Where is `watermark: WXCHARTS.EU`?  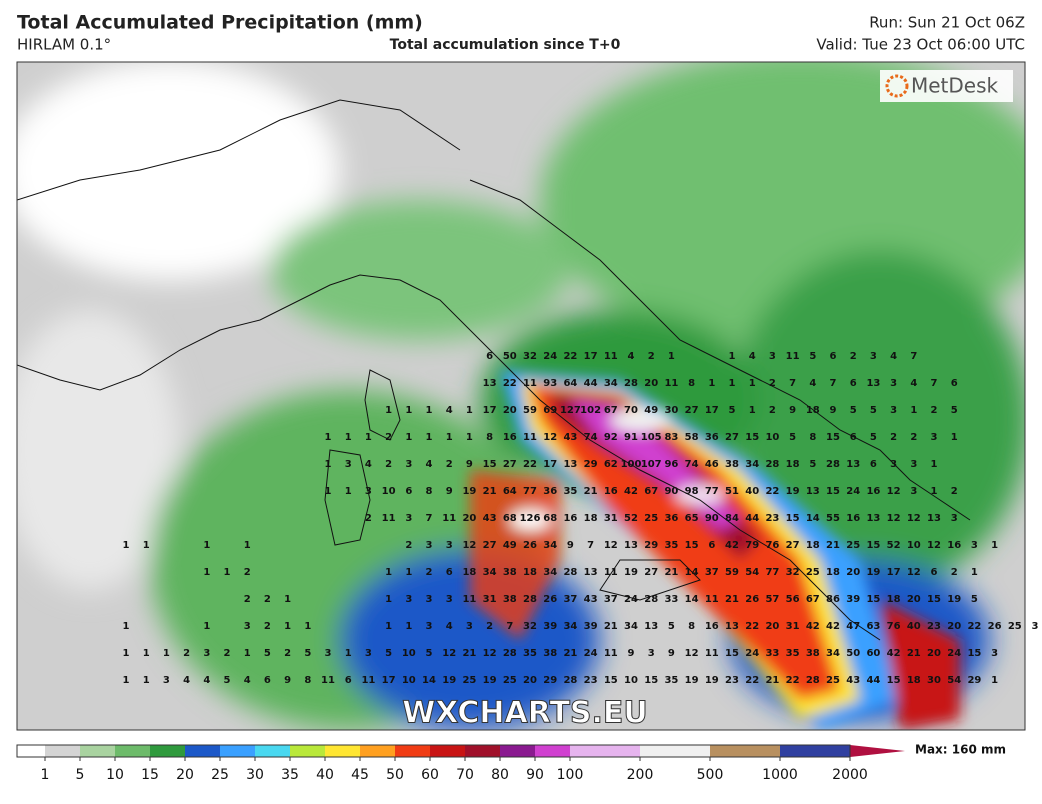 watermark: WXCHARTS.EU is located at coordinates (525, 713).